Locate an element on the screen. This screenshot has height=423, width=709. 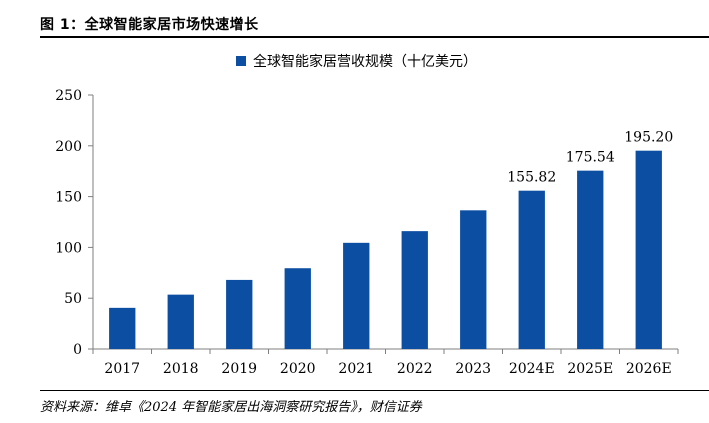
y-tick-label: 250 is located at coordinates (68, 96).